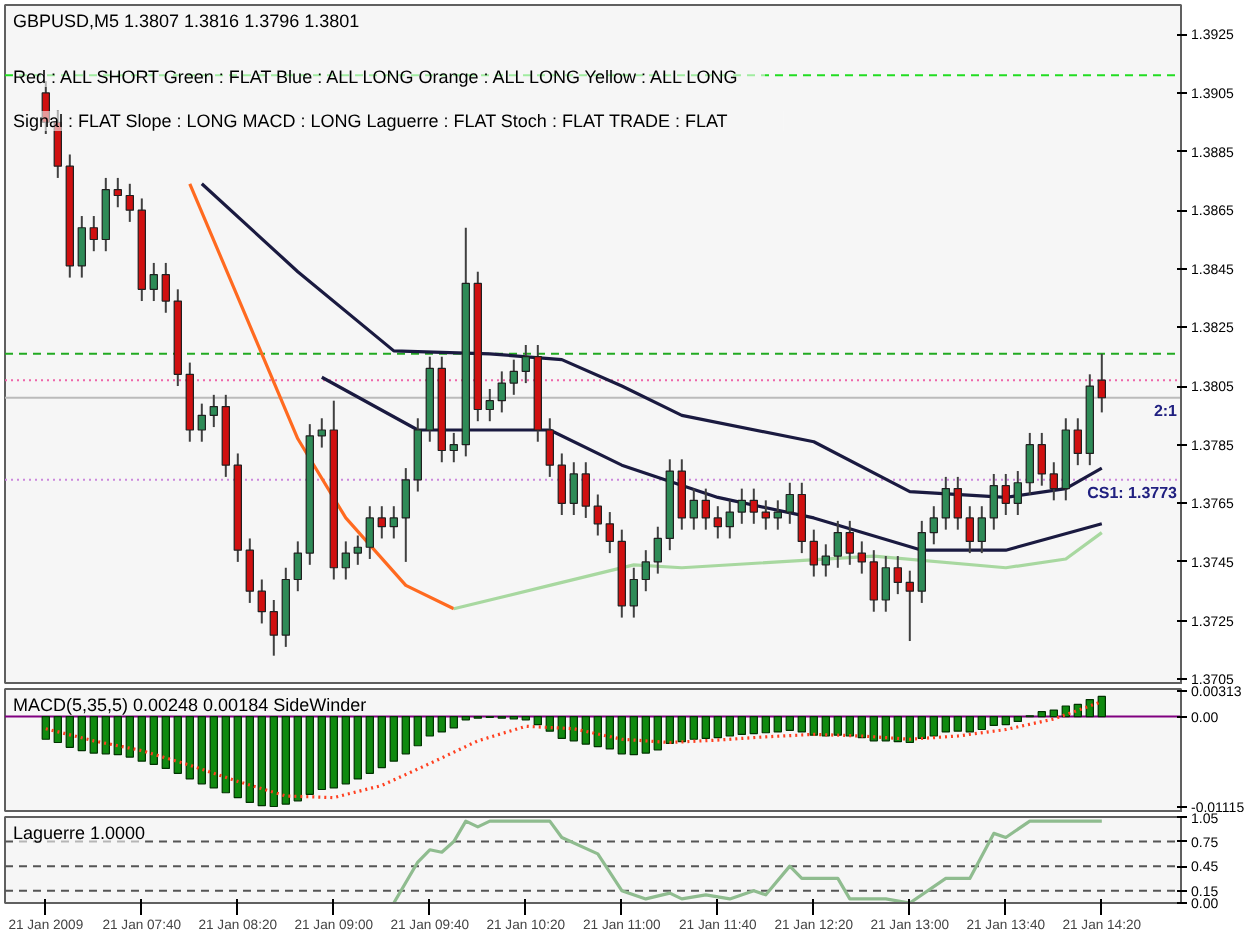  Describe the element at coordinates (79, 833) in the screenshot. I see `chart-title: Laguerre 1.0000` at that location.